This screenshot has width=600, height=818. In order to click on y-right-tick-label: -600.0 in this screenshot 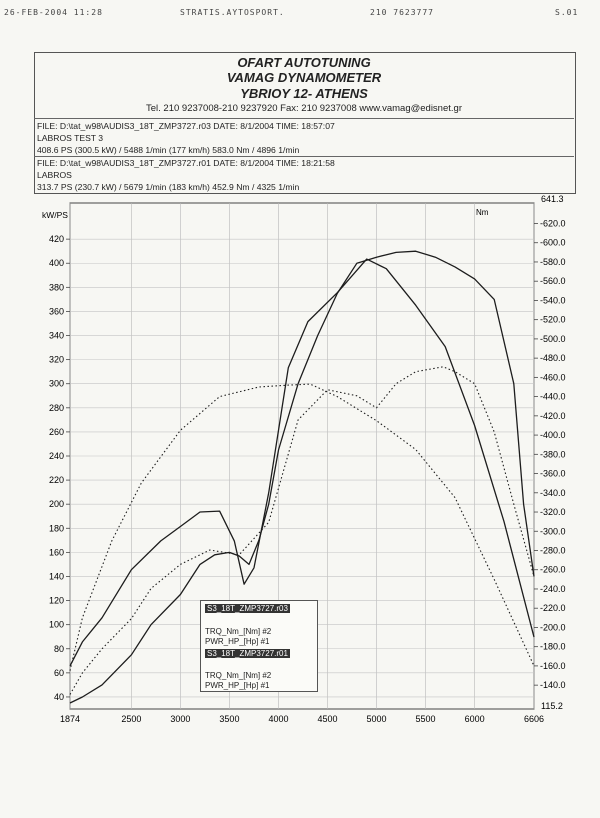, I will do `click(553, 243)`.